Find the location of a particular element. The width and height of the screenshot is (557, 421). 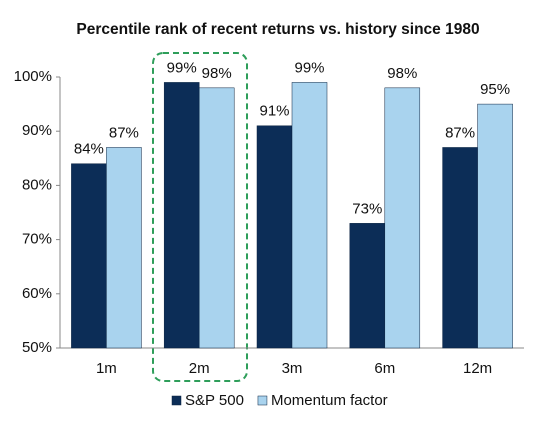

data-label: 95% is located at coordinates (495, 89).